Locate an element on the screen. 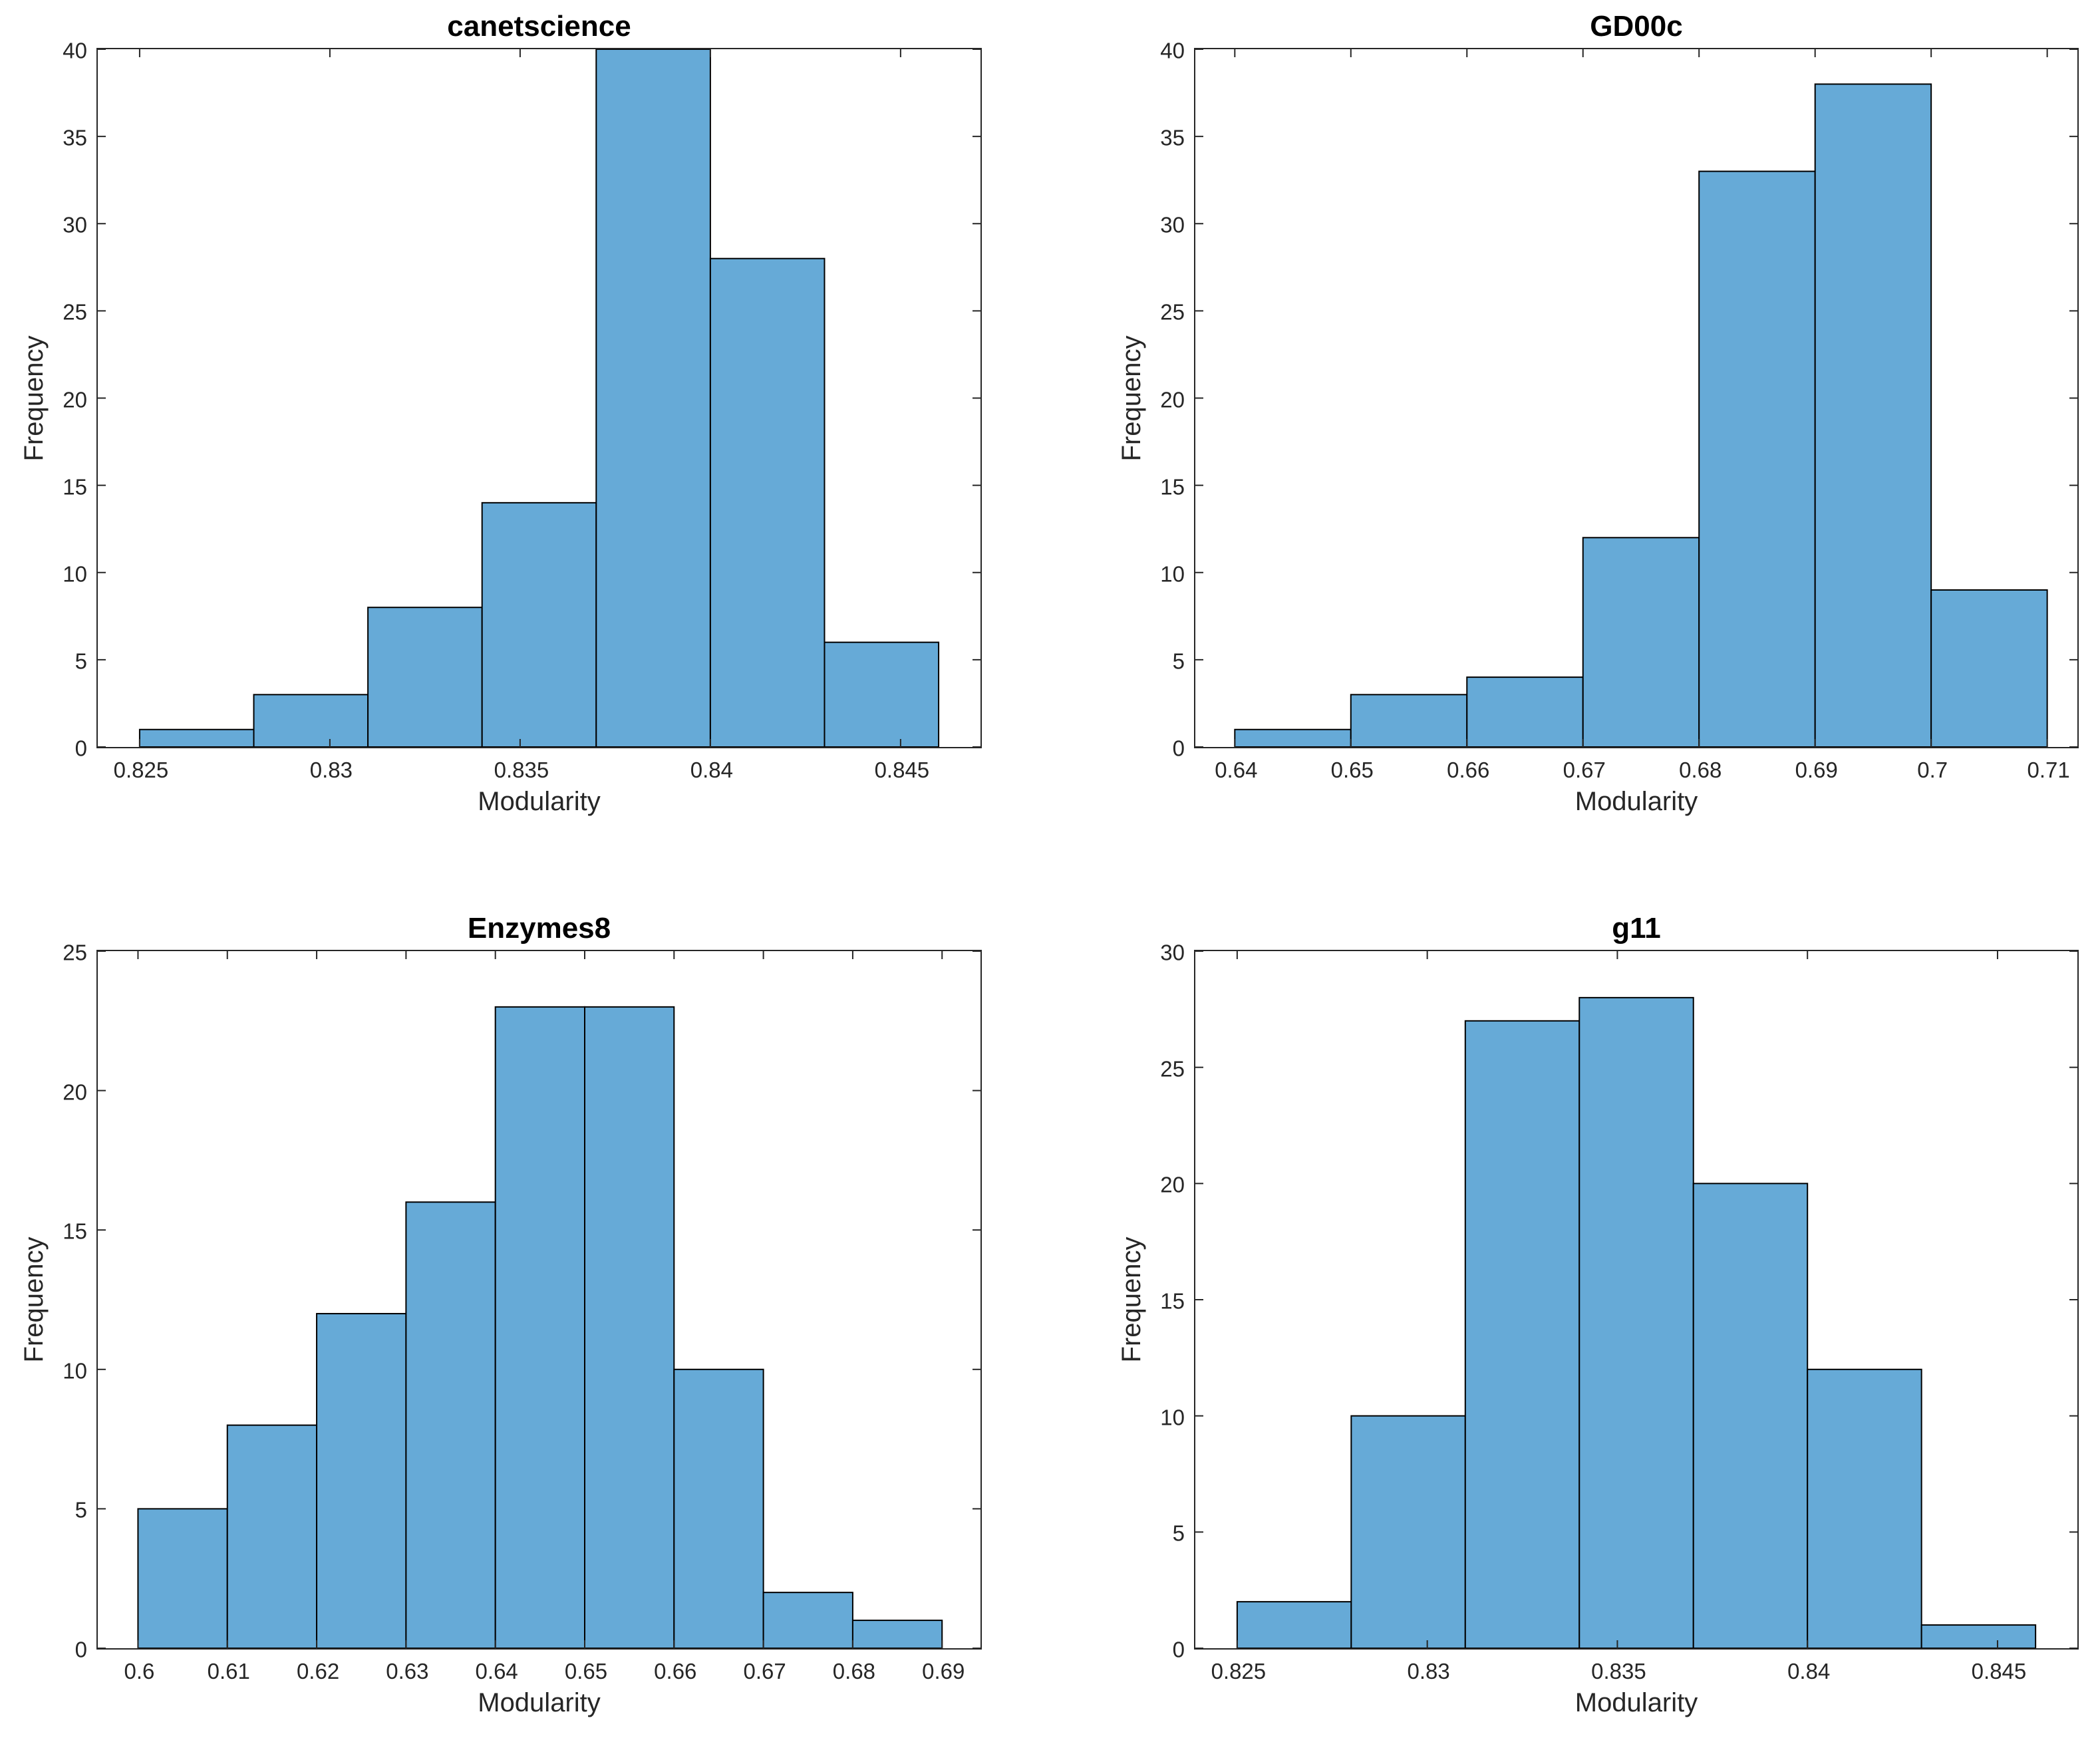 The image size is (2100, 1744). chart-title: canetscience is located at coordinates (539, 26).